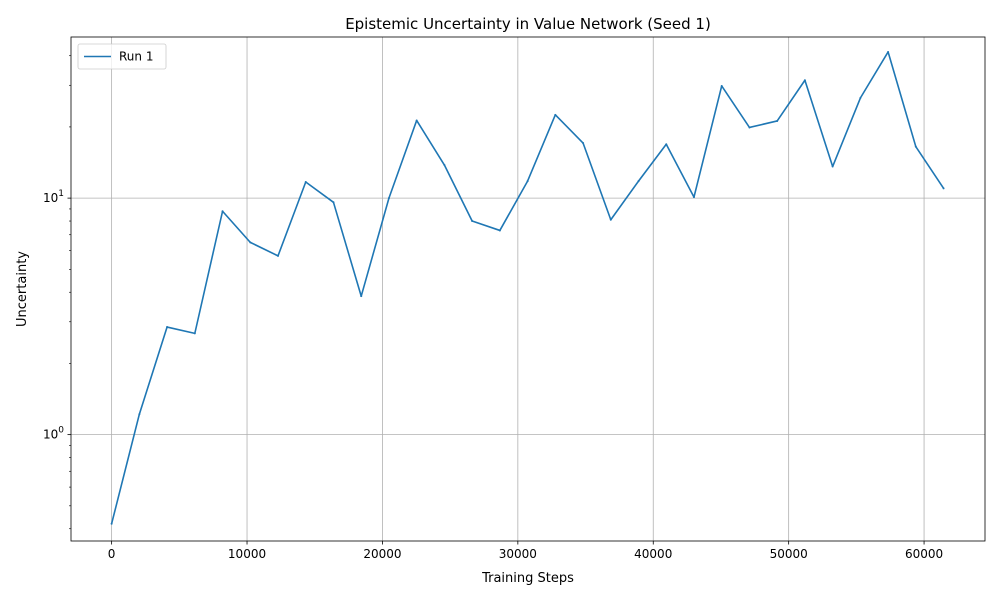 This screenshot has height=604, width=1000. Describe the element at coordinates (789, 554) in the screenshot. I see `x-tick-label: 50000` at that location.